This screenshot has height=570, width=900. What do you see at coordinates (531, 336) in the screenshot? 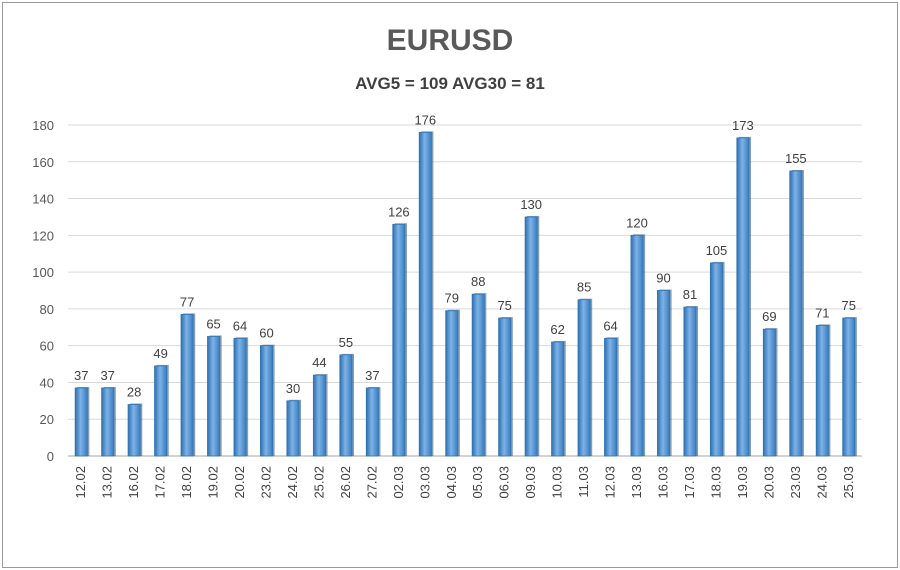
I see `bar-09.03` at bounding box center [531, 336].